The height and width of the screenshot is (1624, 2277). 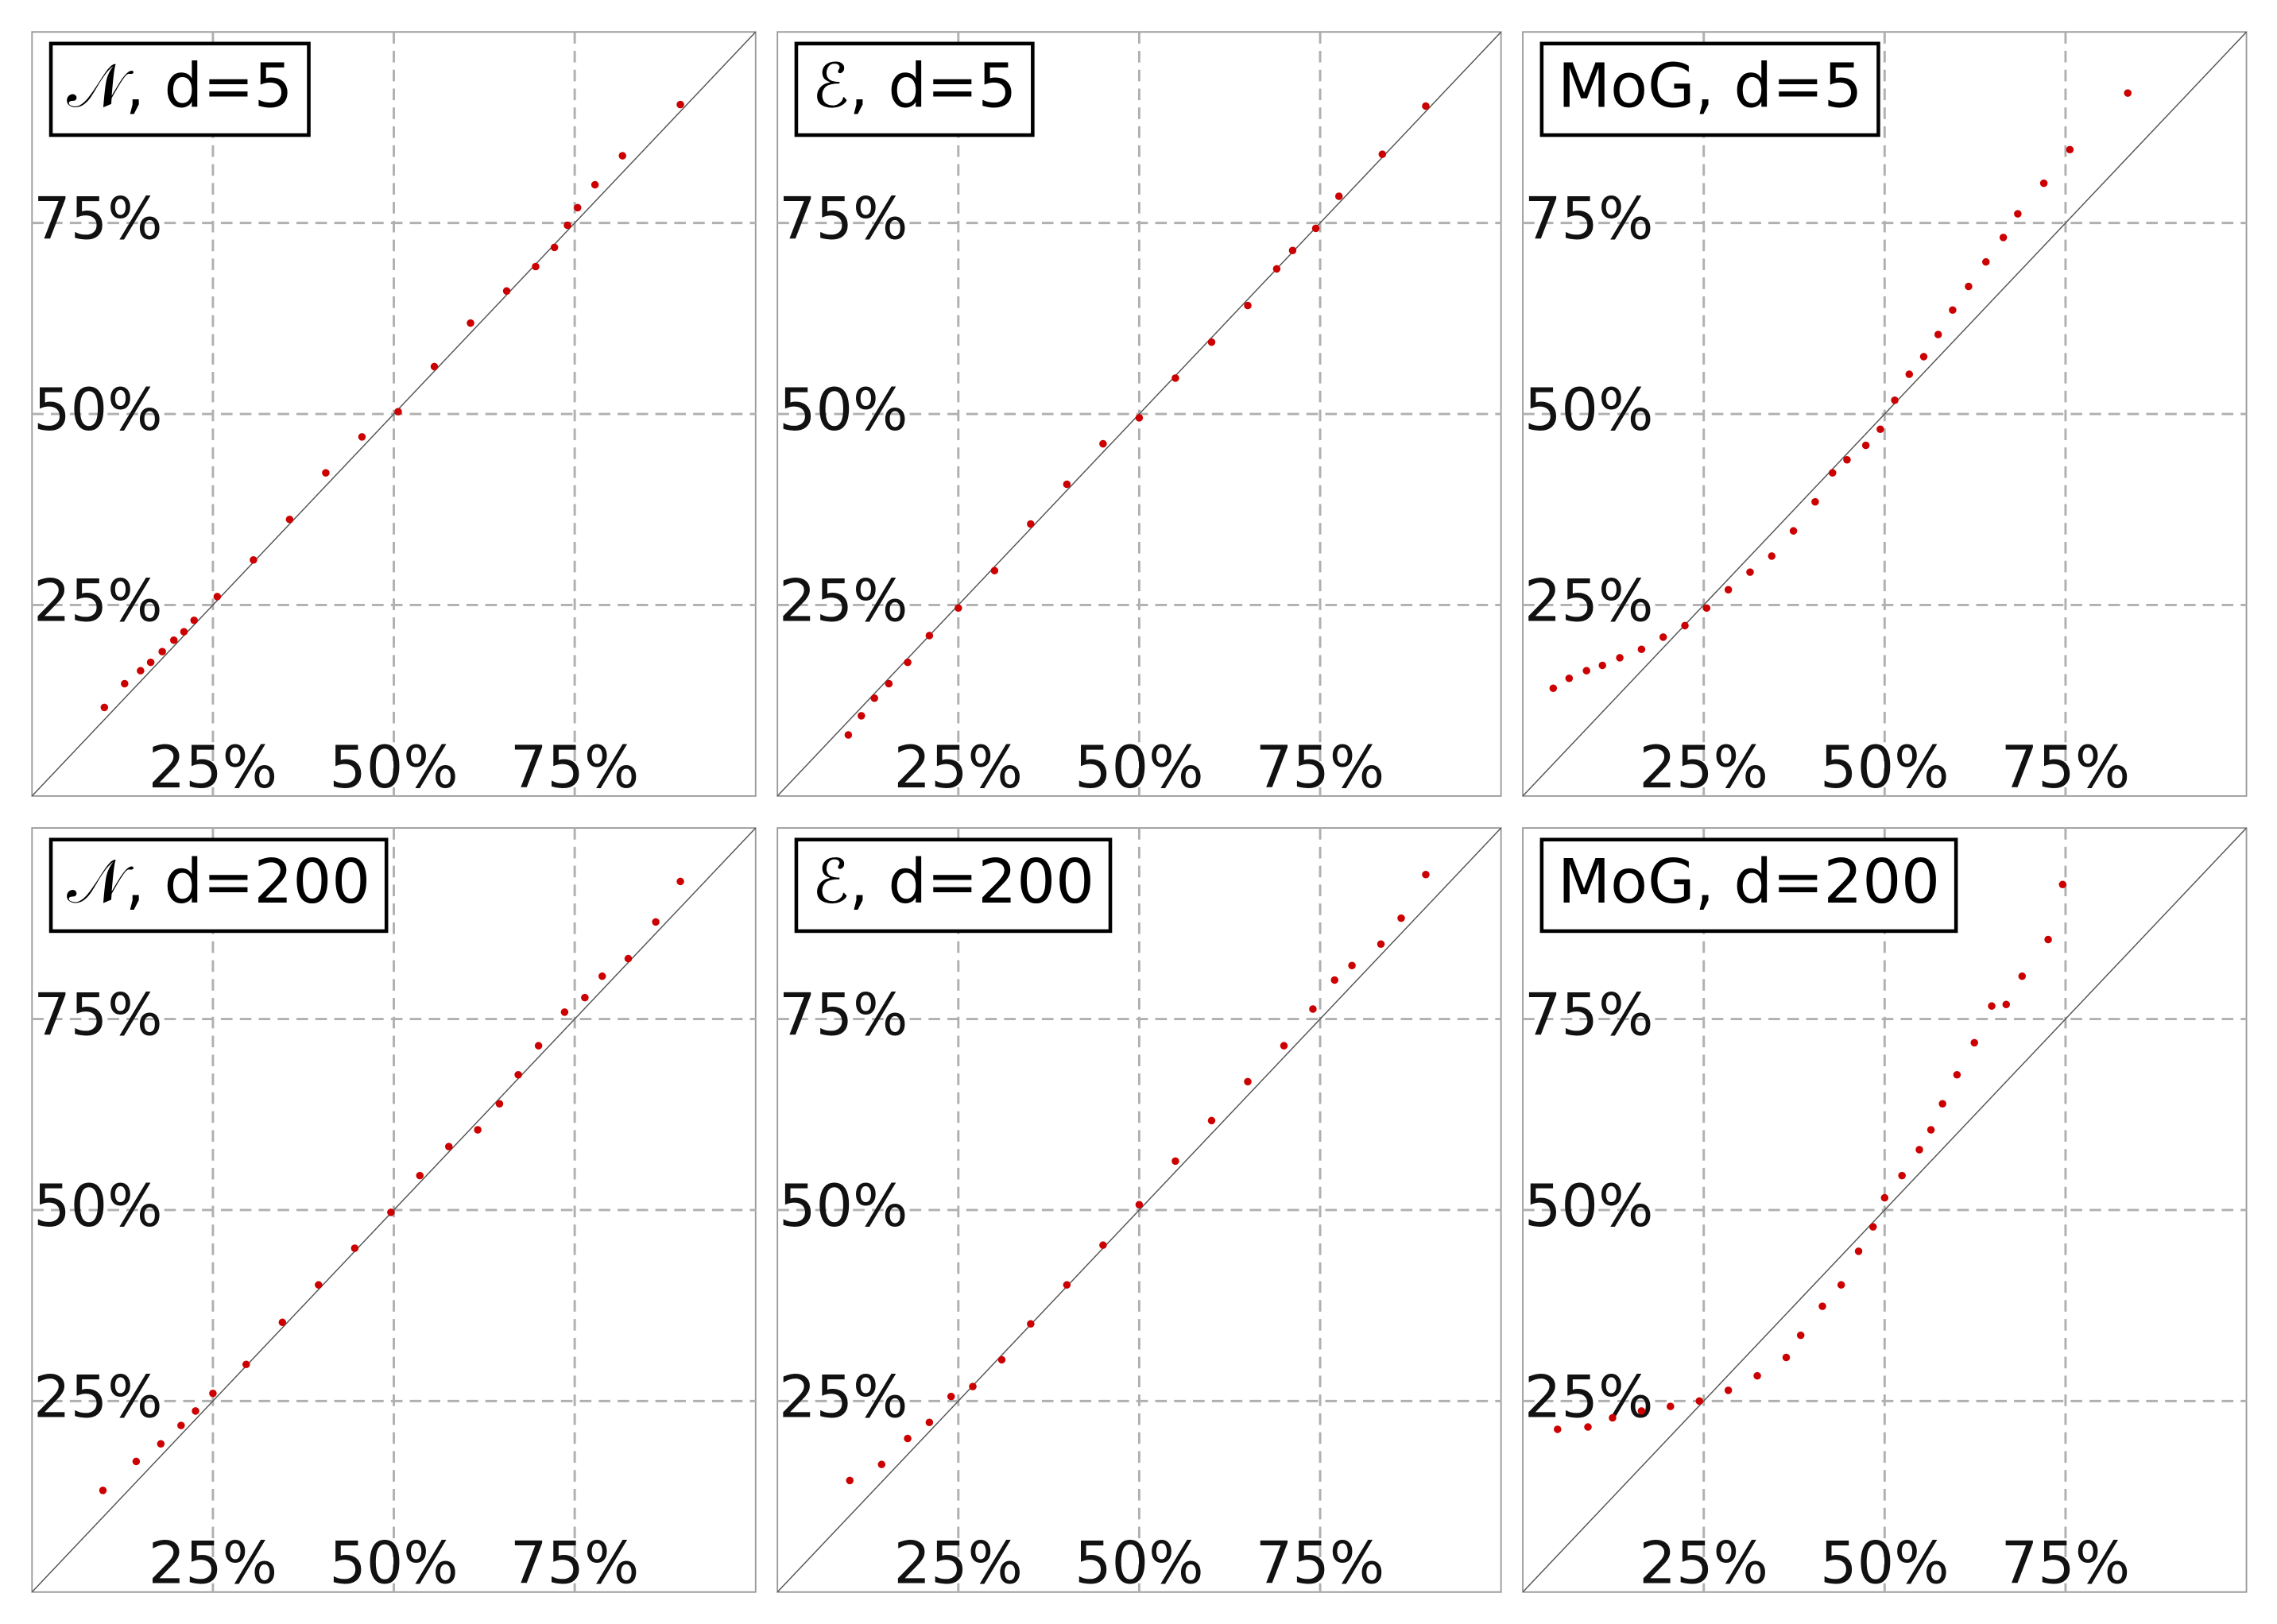 What do you see at coordinates (1749, 882) in the screenshot?
I see `panel-title: MoG, d=200` at bounding box center [1749, 882].